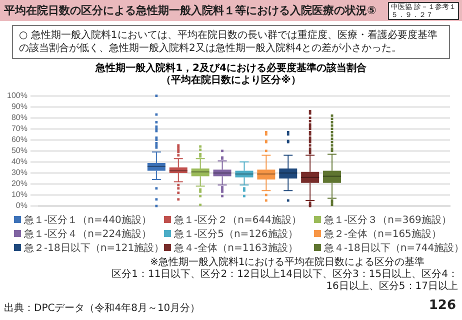 The width and height of the screenshot is (462, 320). I want to click on y-tick-label: 0%, so click(22, 205).